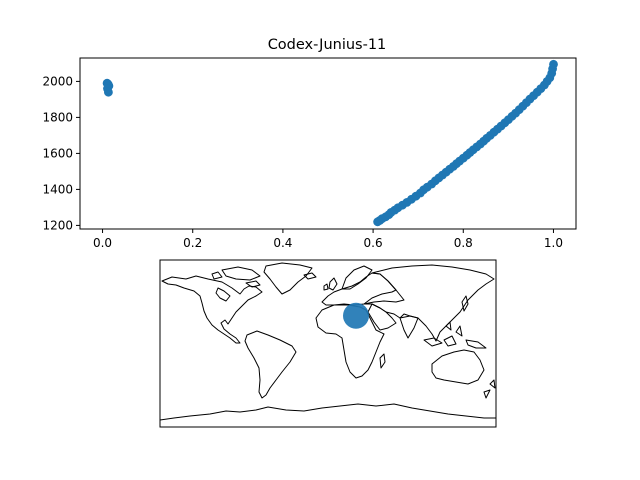 The image size is (640, 480). What do you see at coordinates (382, 317) in the screenshot?
I see `coastline-arabia` at bounding box center [382, 317].